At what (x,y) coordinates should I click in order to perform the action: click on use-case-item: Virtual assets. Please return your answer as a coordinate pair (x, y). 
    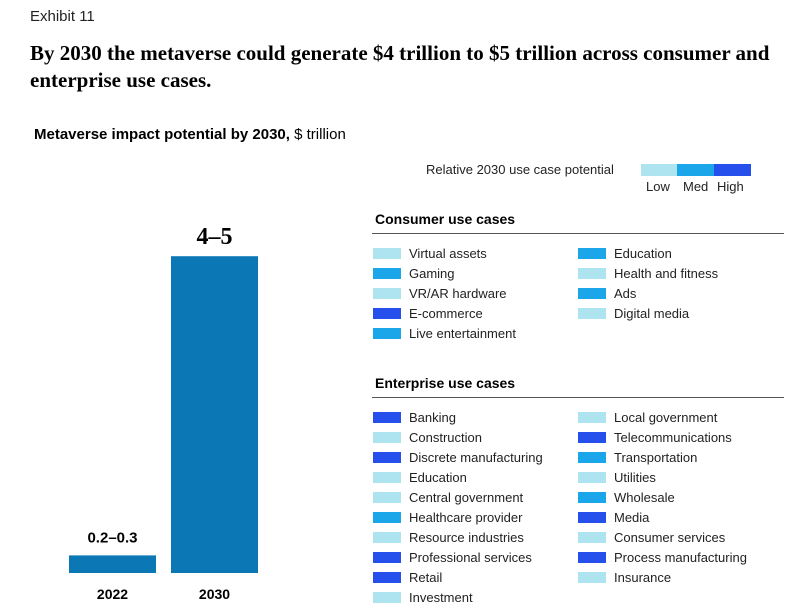
    Looking at the image, I should click on (473, 253).